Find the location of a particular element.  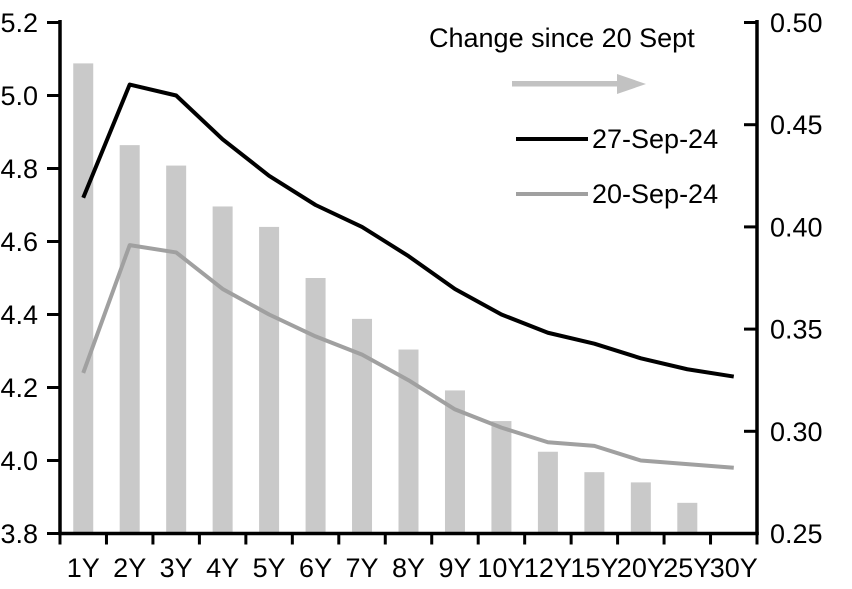

bar-3y is located at coordinates (176, 349).